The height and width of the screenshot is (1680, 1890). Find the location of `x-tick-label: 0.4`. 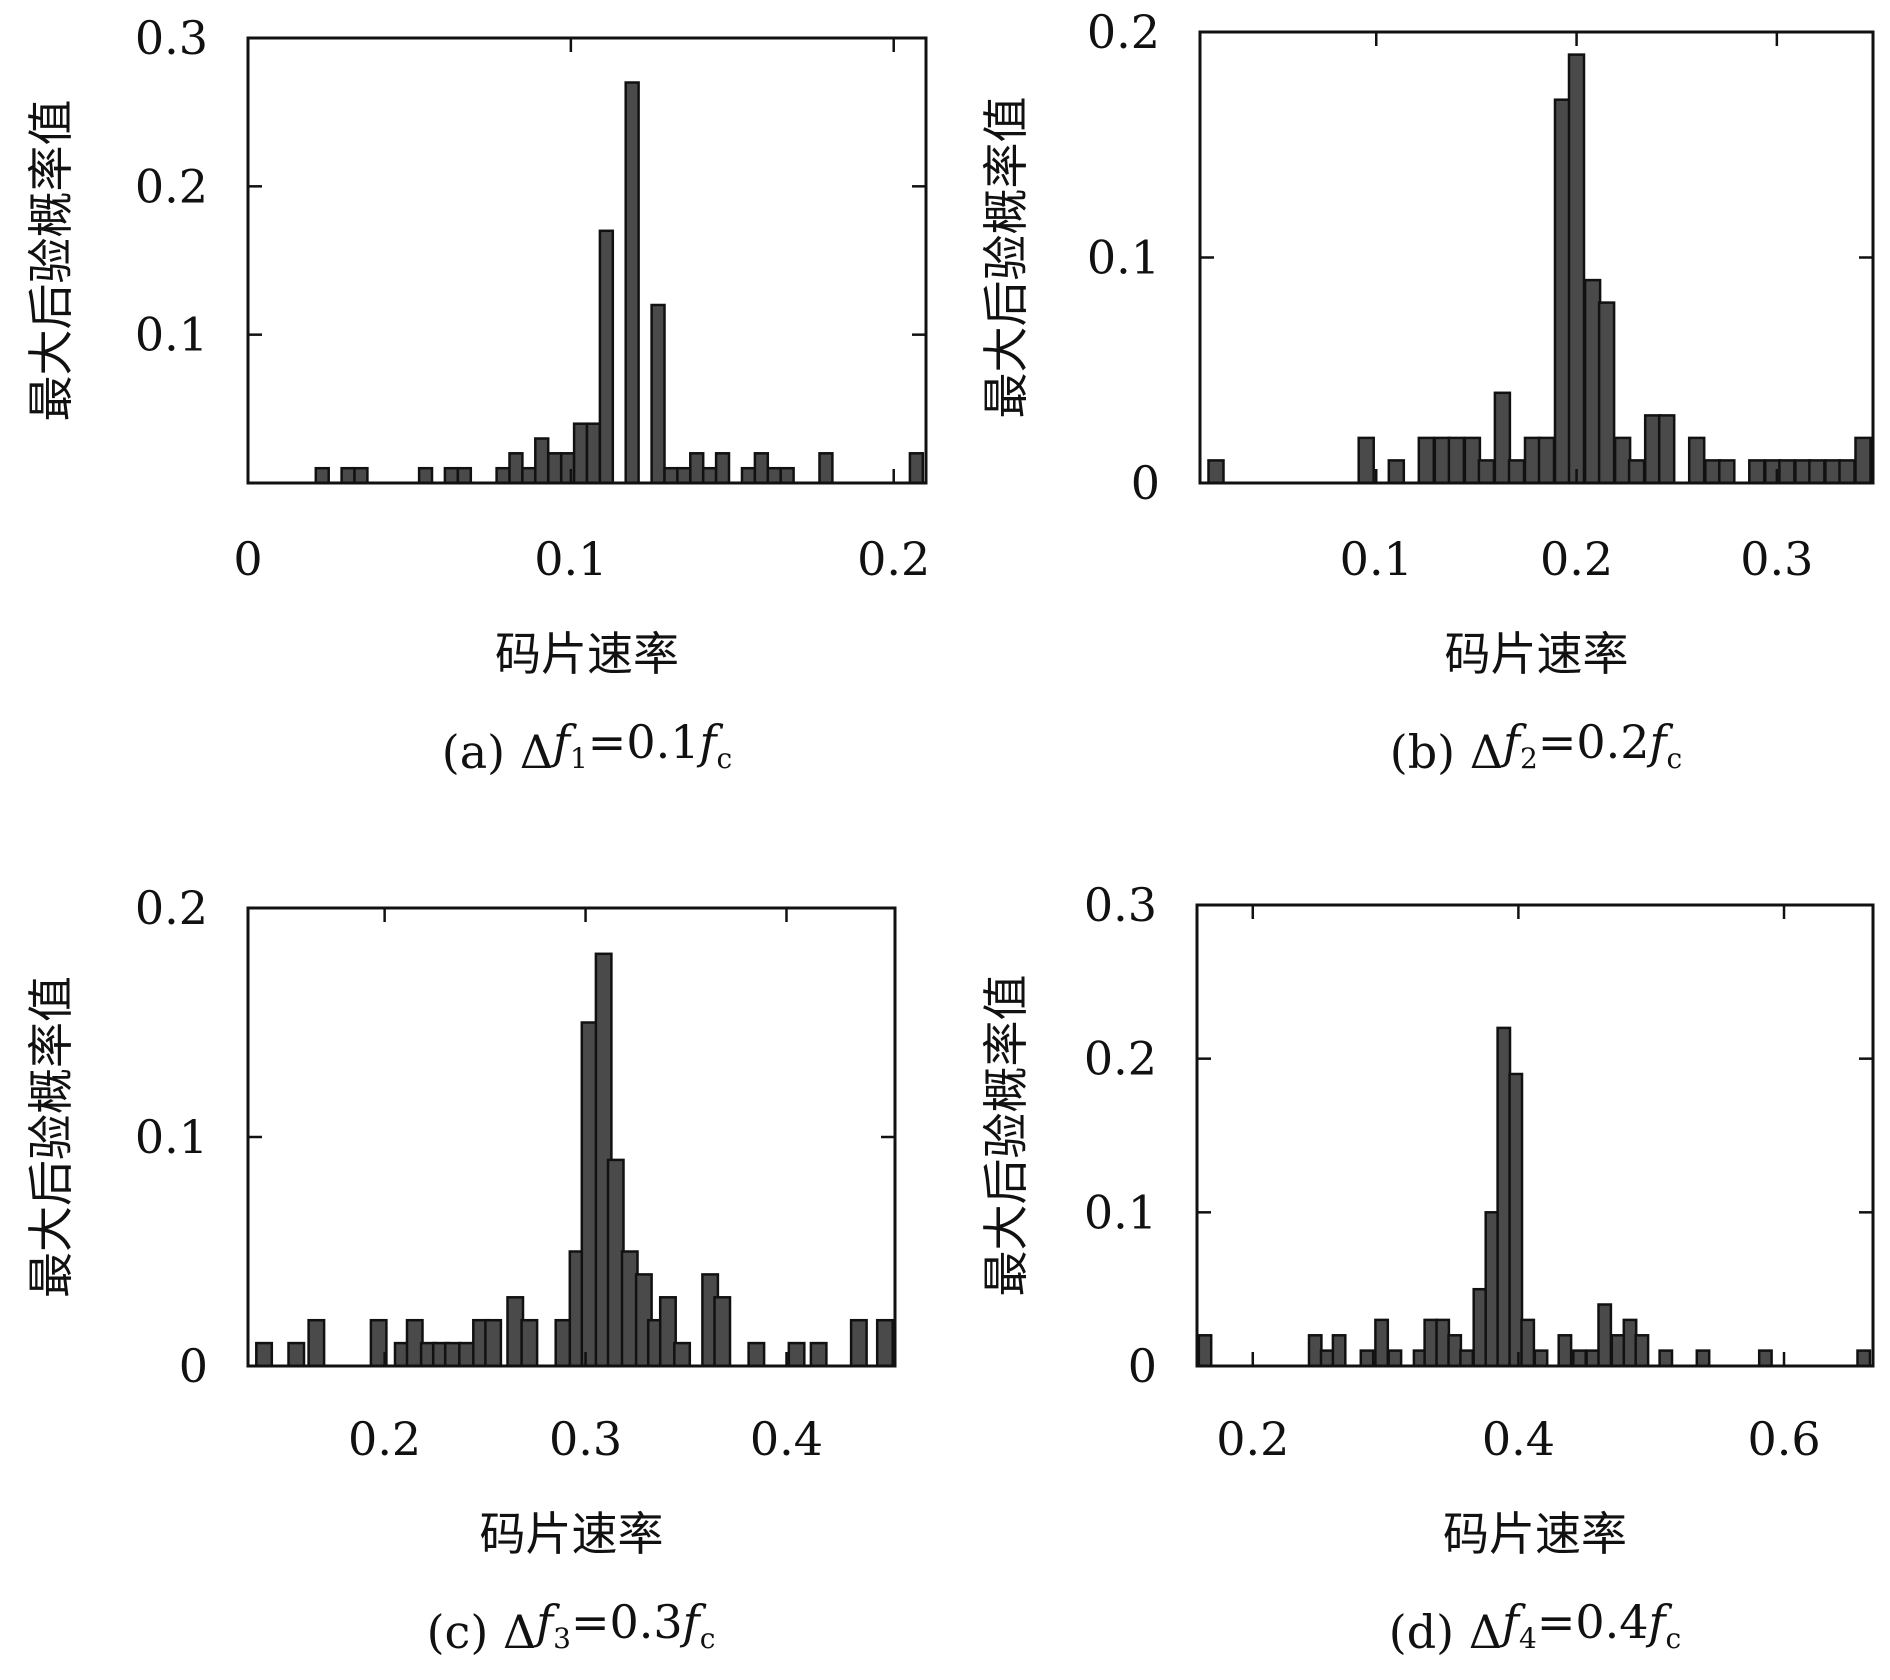

x-tick-label: 0.4 is located at coordinates (1518, 1439).